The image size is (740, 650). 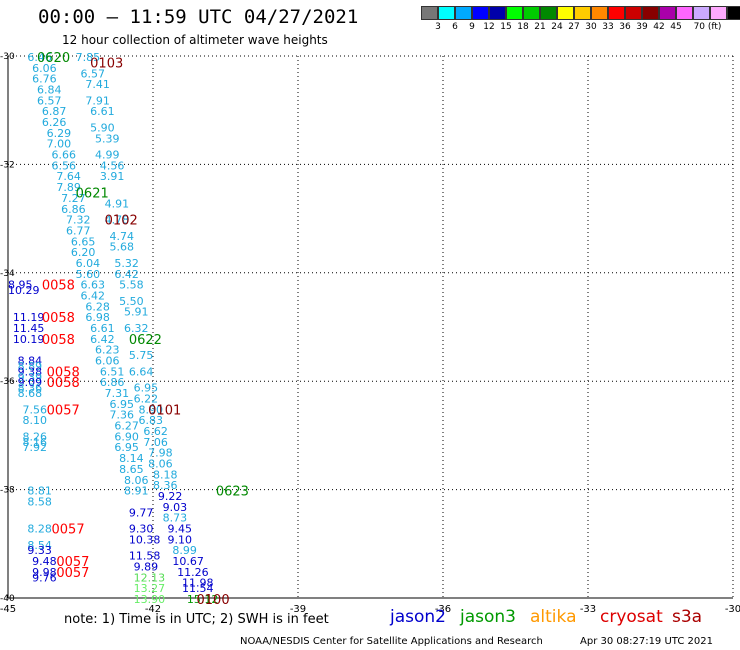 I want to click on wave-height-value: 6.65, so click(x=83, y=241).